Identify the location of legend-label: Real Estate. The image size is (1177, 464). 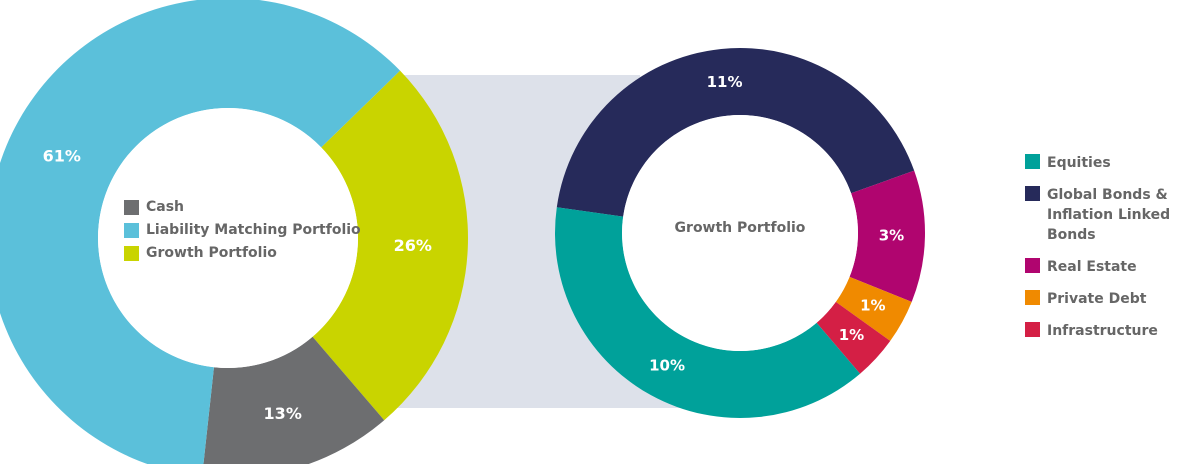
(1092, 267).